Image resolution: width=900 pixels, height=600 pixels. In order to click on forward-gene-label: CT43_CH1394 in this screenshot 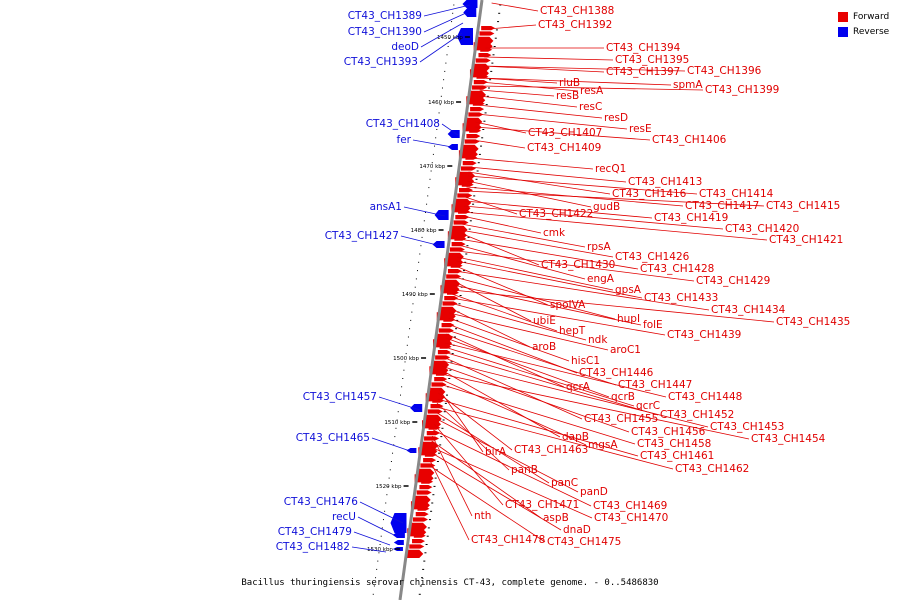, I will do `click(643, 48)`.